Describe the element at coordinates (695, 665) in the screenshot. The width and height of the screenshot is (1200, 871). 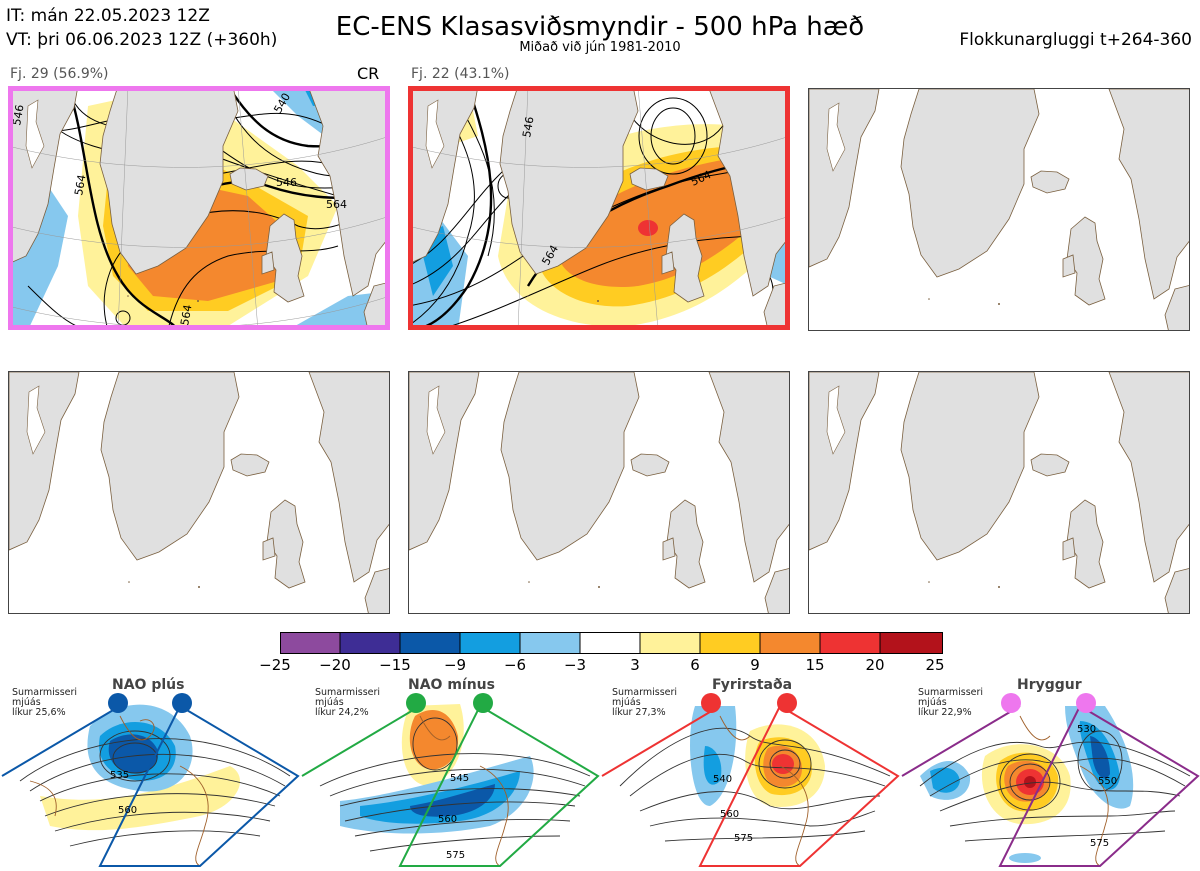
I see `colorbar-tick: 6` at that location.